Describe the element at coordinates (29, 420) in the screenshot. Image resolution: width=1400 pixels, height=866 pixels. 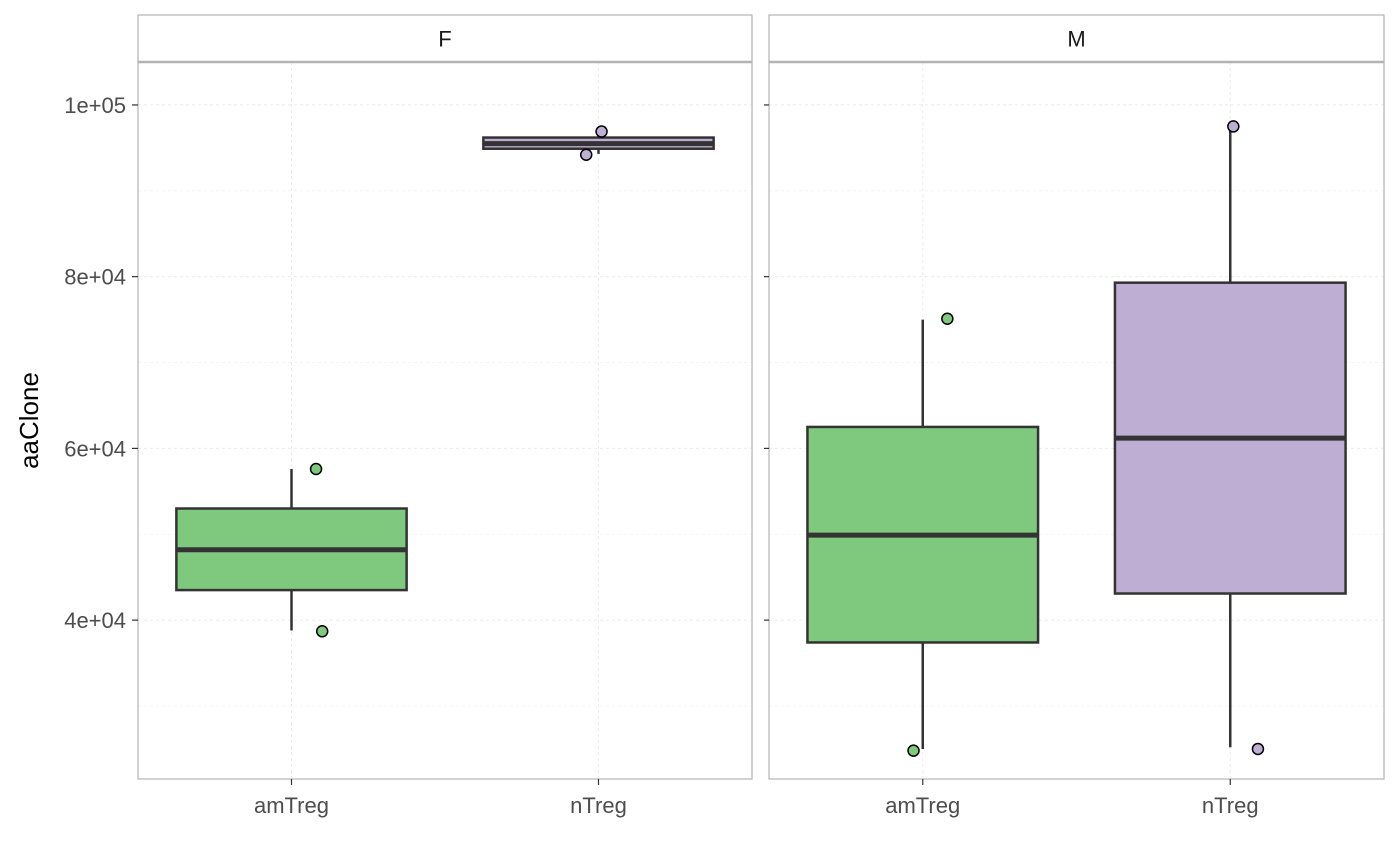
I see `y-axis-title: aaClone` at that location.